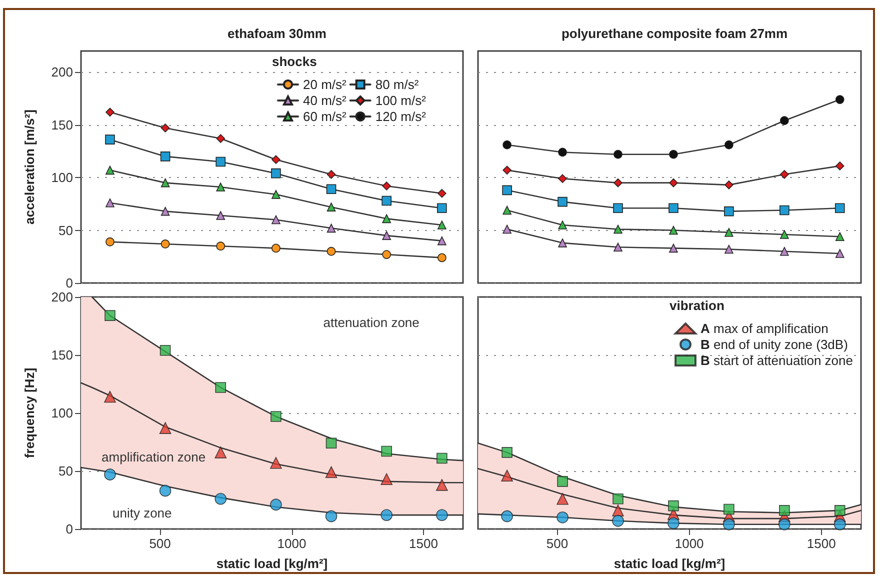  Describe the element at coordinates (674, 33) in the screenshot. I see `chart-title: polyurethane composite foam 27mm` at that location.